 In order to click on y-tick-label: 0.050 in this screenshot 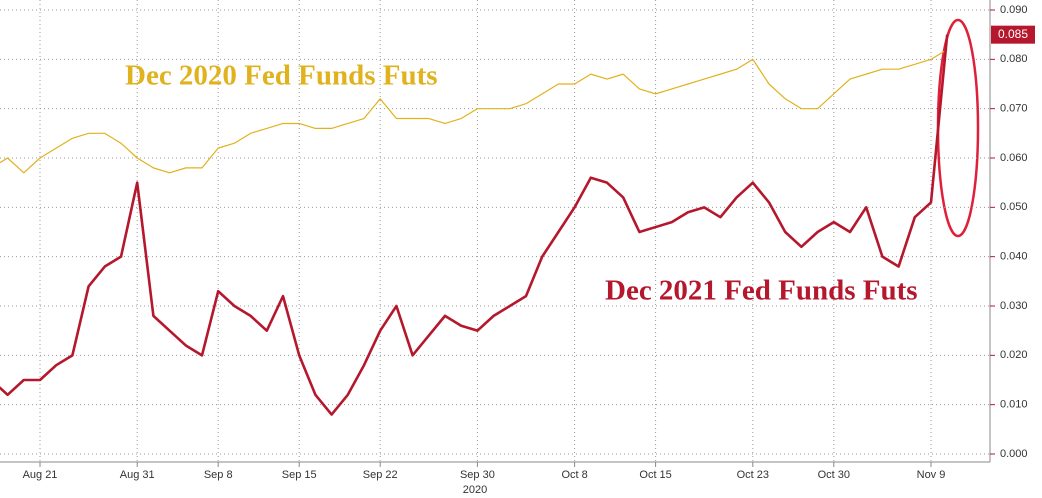, I will do `click(1014, 207)`.